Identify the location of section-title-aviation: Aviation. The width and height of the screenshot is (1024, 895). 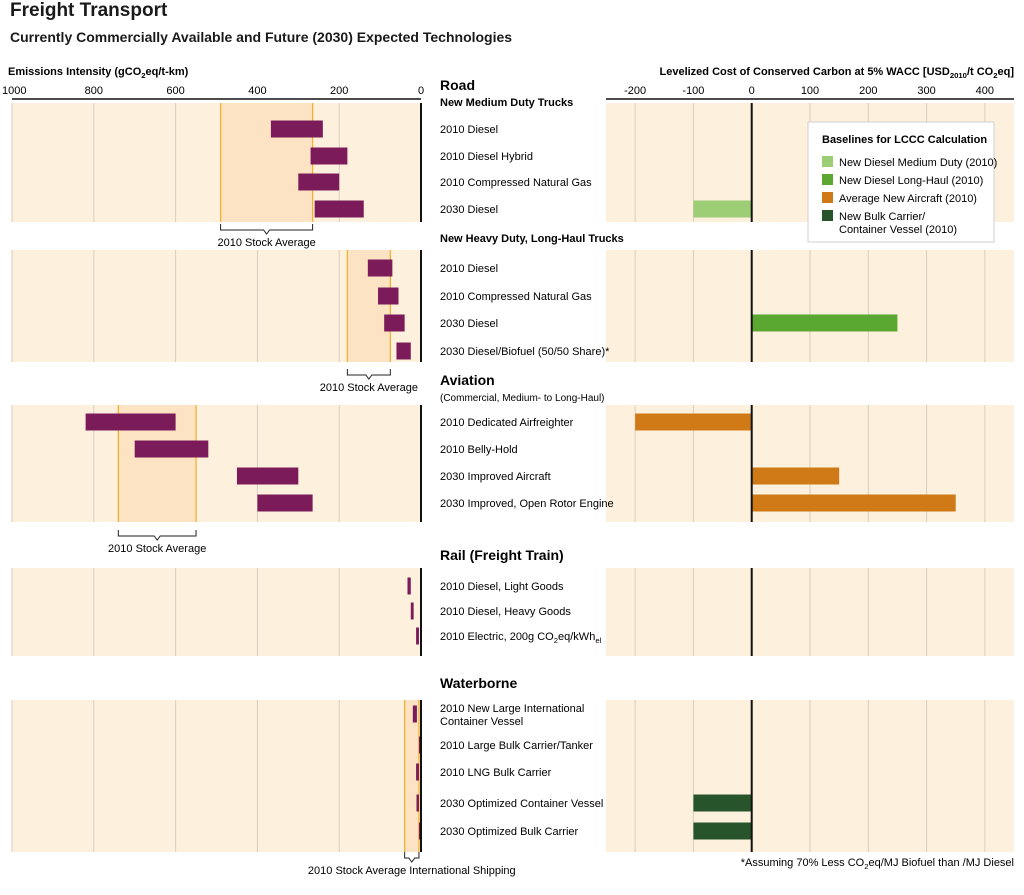
(467, 380).